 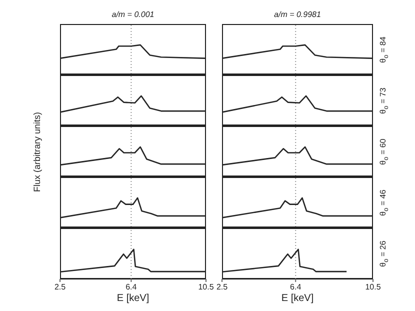 What do you see at coordinates (133, 14) in the screenshot?
I see `chart-title: a/m = 0.001` at bounding box center [133, 14].